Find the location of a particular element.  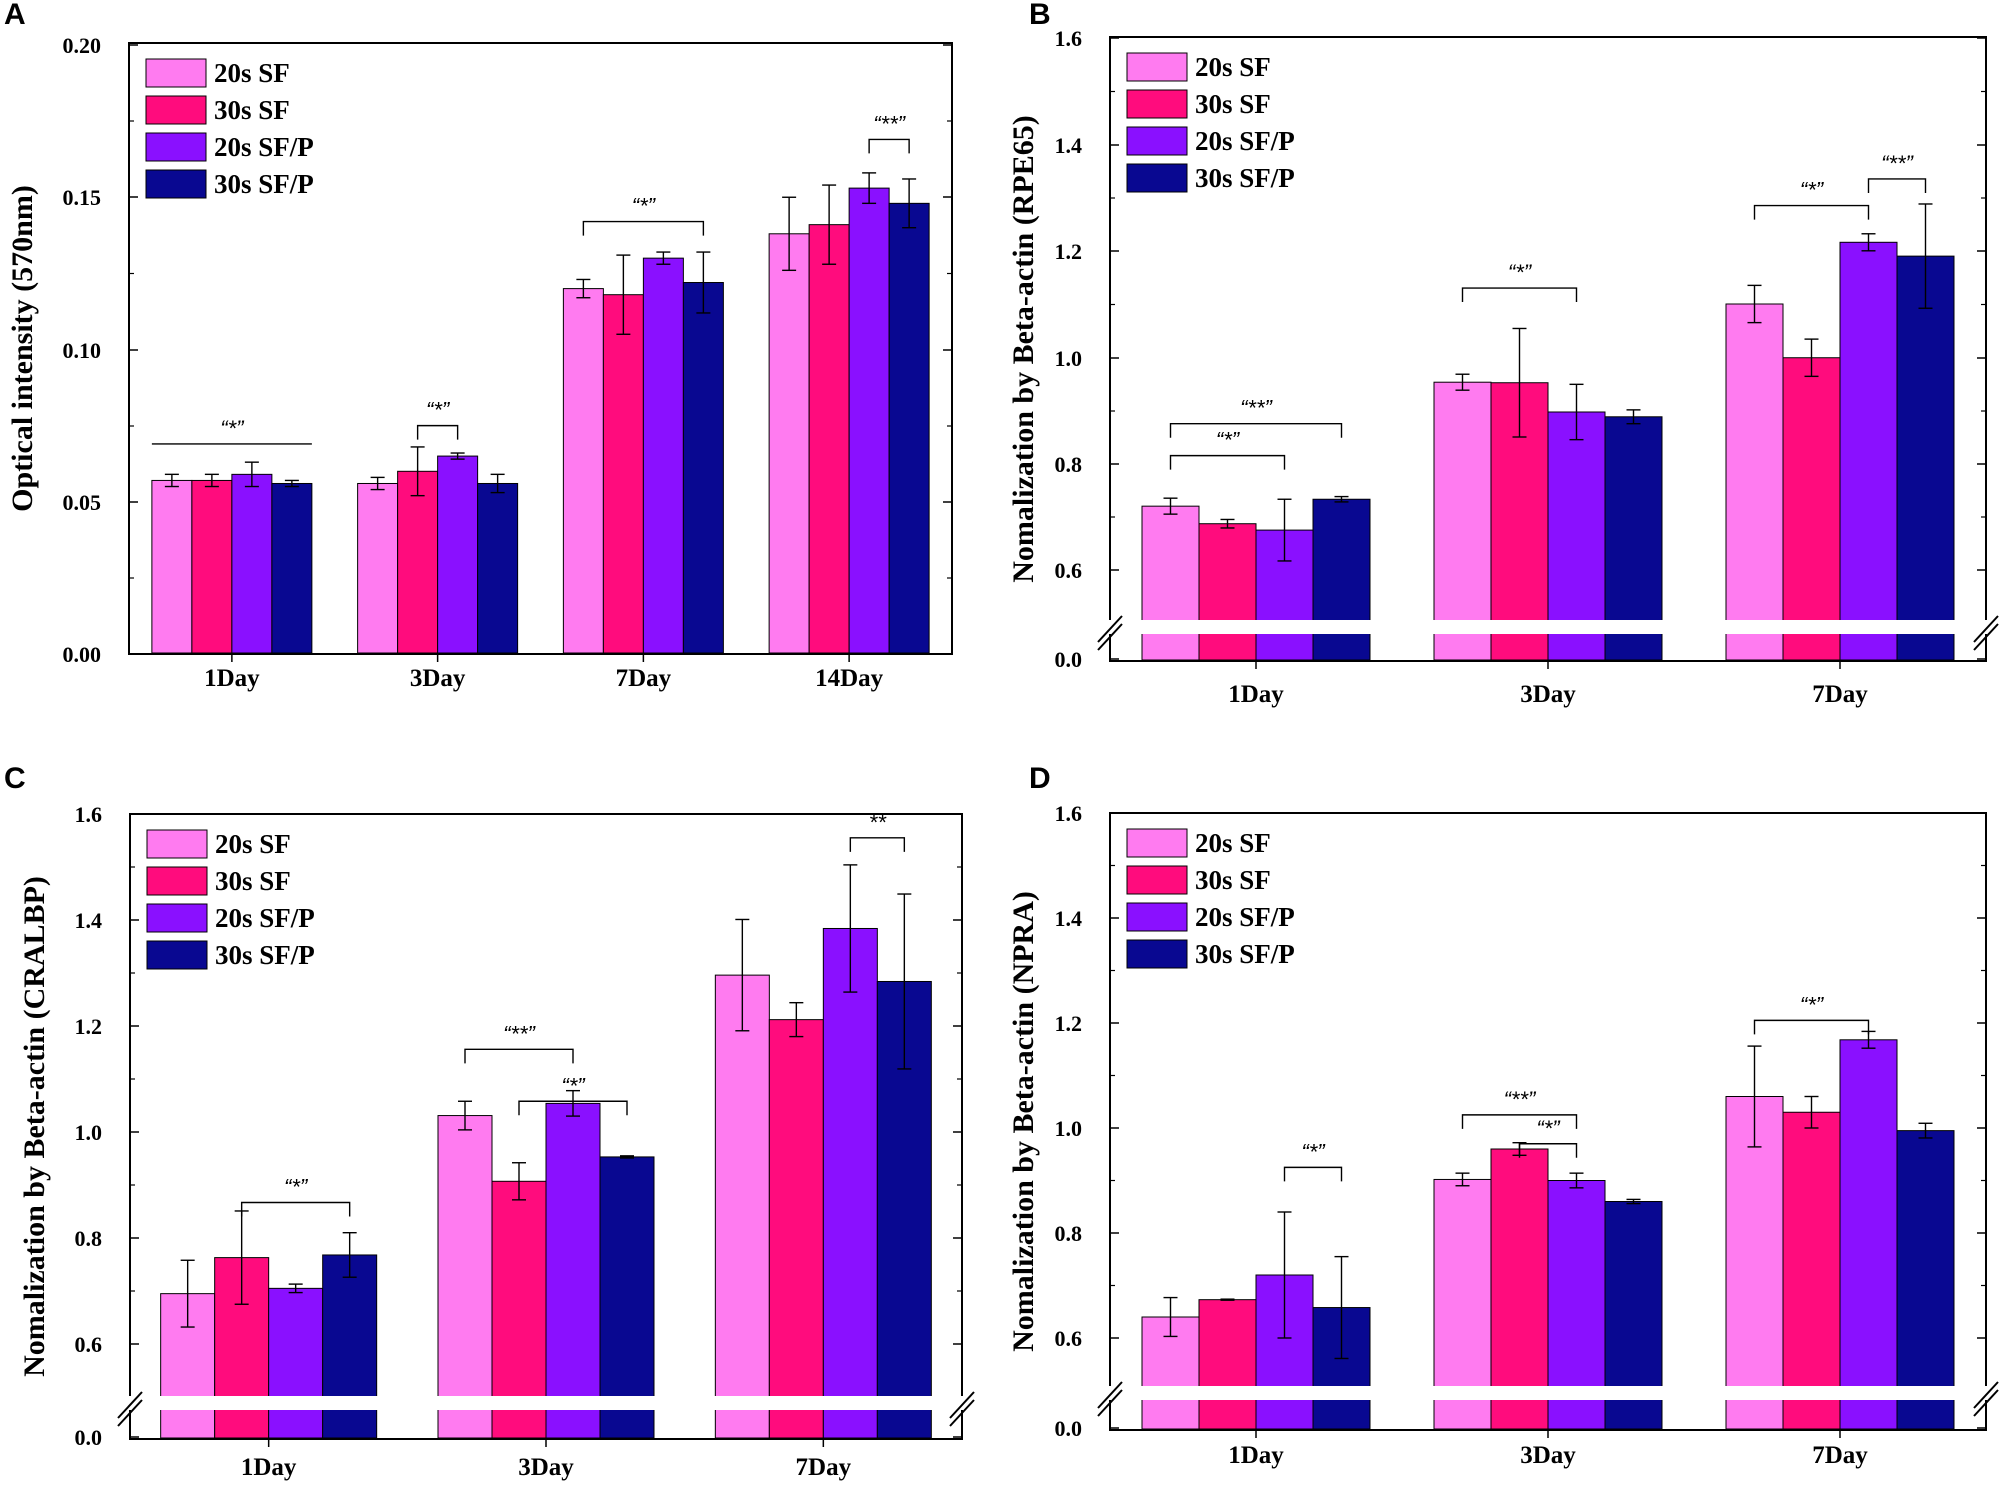

y-tick-label: 0.8 is located at coordinates (1069, 464).